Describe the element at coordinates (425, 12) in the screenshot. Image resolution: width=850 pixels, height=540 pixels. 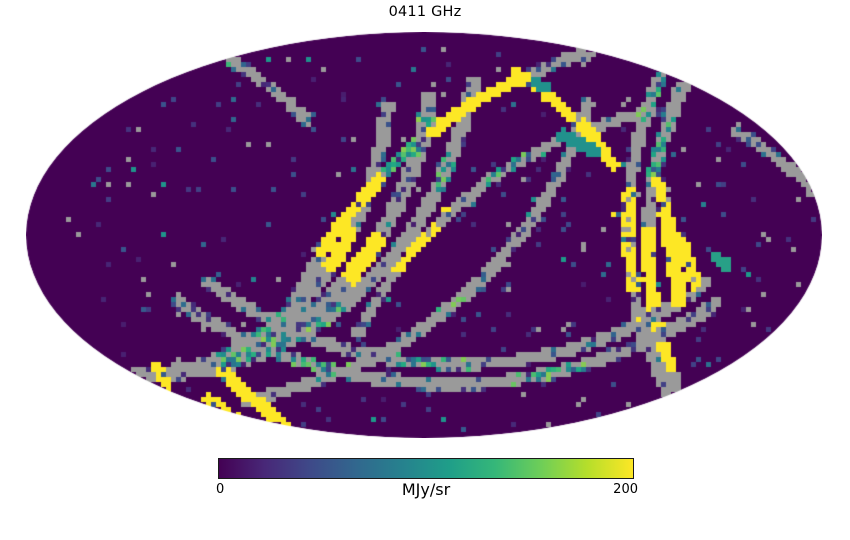
I see `page-title: 0411 GHz` at that location.